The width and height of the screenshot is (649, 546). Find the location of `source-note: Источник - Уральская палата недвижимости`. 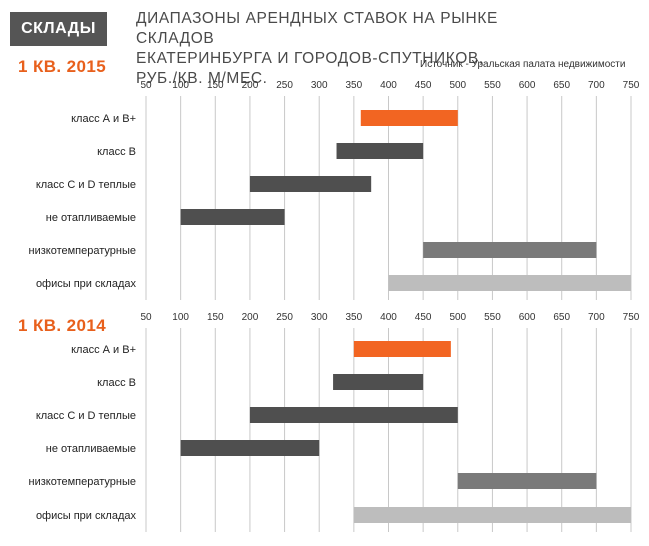

source-note: Источник - Уральская палата недвижимости is located at coordinates (523, 64).